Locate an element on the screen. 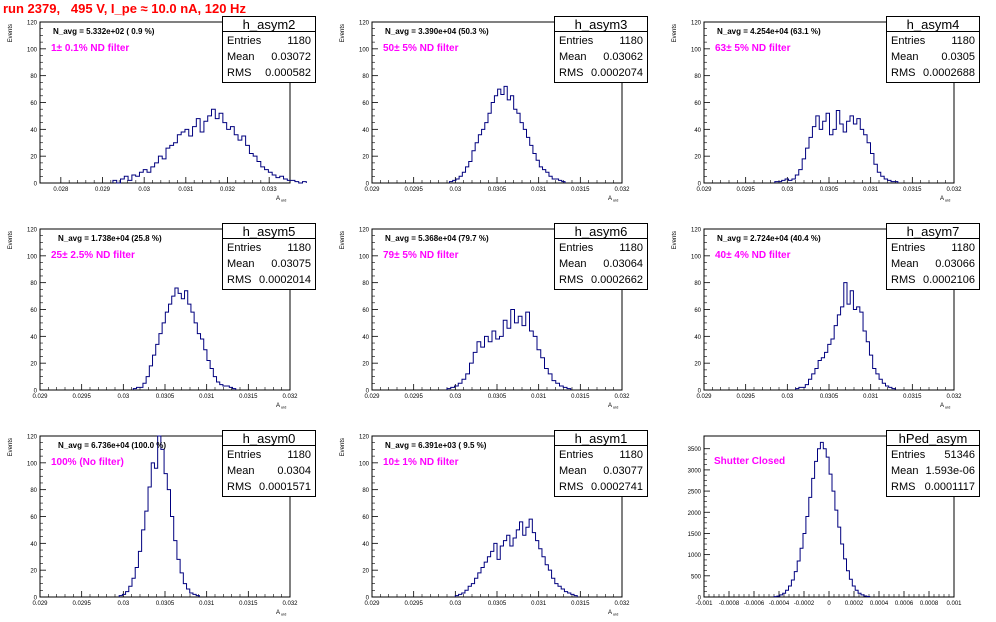 The width and height of the screenshot is (996, 622). histogram-line-h_asym6 is located at coordinates (509, 349).